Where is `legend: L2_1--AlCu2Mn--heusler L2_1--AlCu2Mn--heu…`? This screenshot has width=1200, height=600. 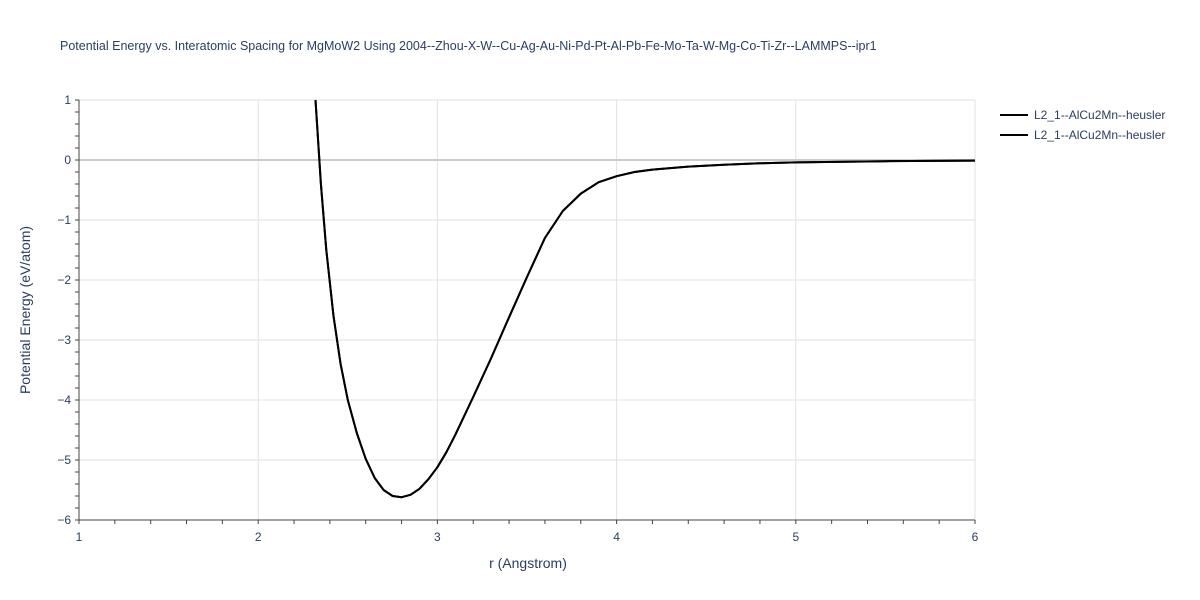 legend: L2_1--AlCu2Mn--heusler L2_1--AlCu2Mn--heu… is located at coordinates (1082, 125).